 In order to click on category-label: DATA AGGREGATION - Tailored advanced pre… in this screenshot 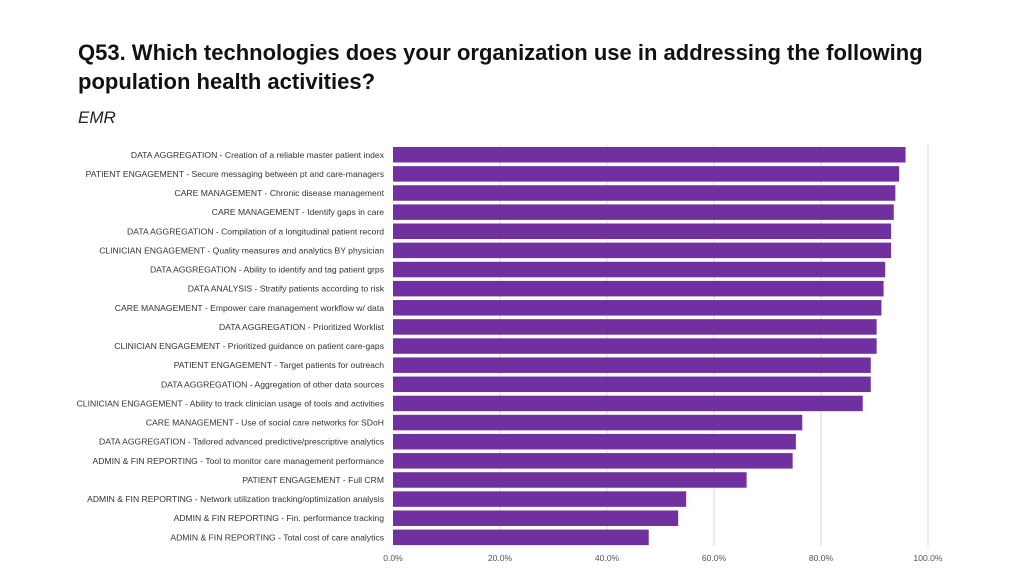, I will do `click(241, 442)`.